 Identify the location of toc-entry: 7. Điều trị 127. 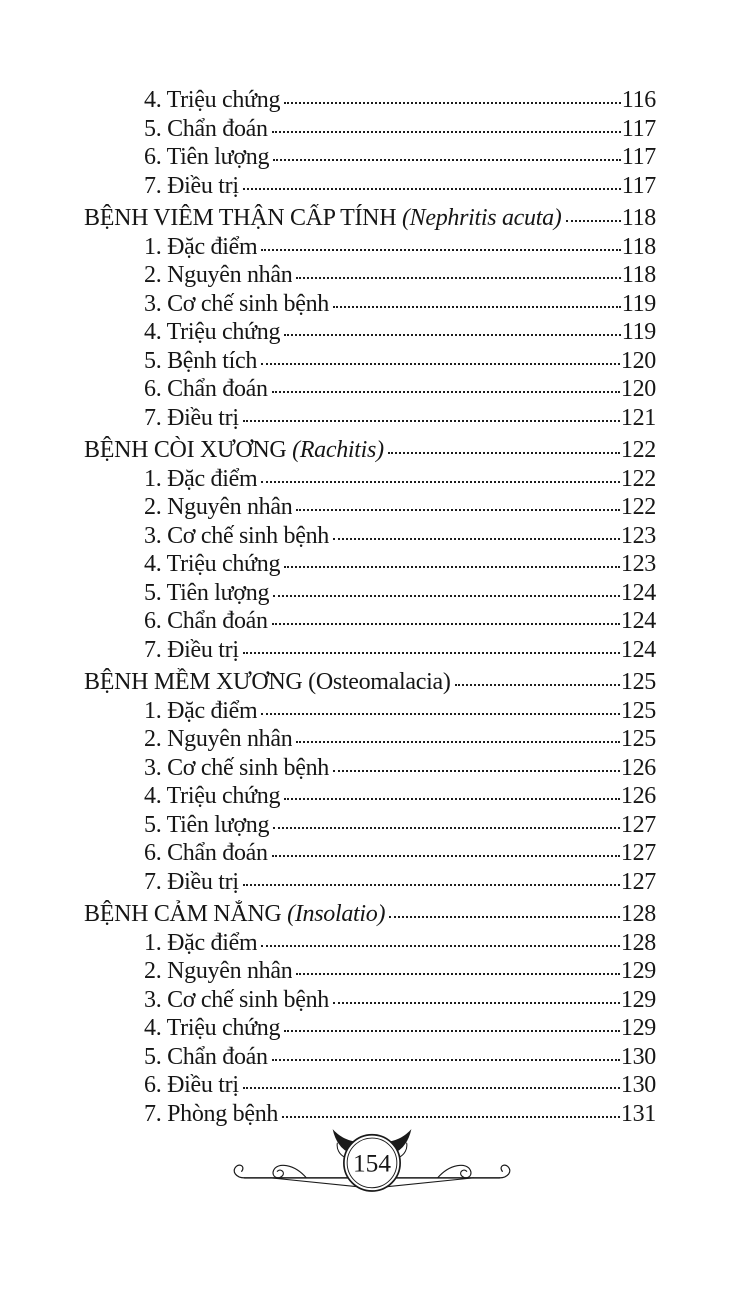
(370, 882).